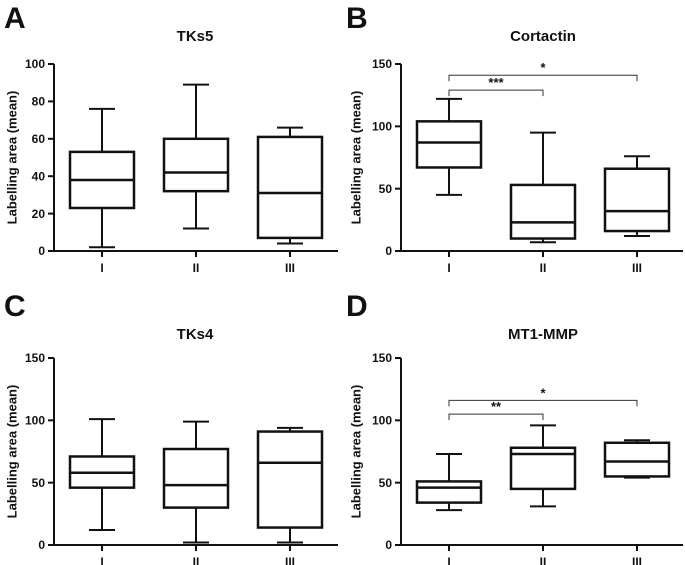 Image resolution: width=685 pixels, height=565 pixels. I want to click on significance-bracket: **, so click(496, 410).